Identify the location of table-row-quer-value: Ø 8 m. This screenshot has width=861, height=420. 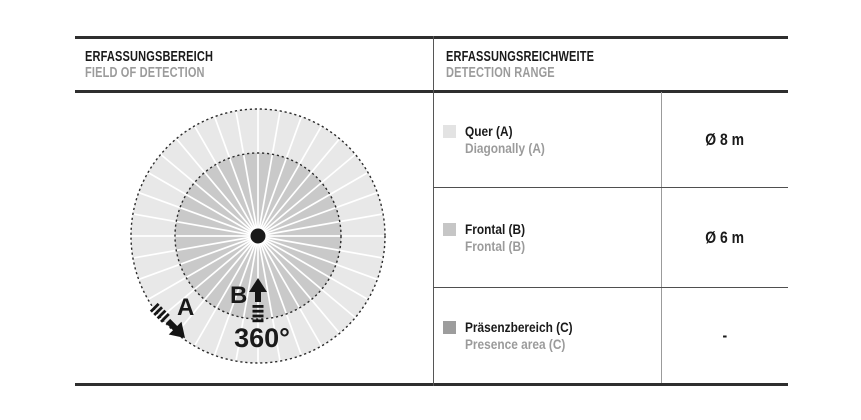
(725, 139).